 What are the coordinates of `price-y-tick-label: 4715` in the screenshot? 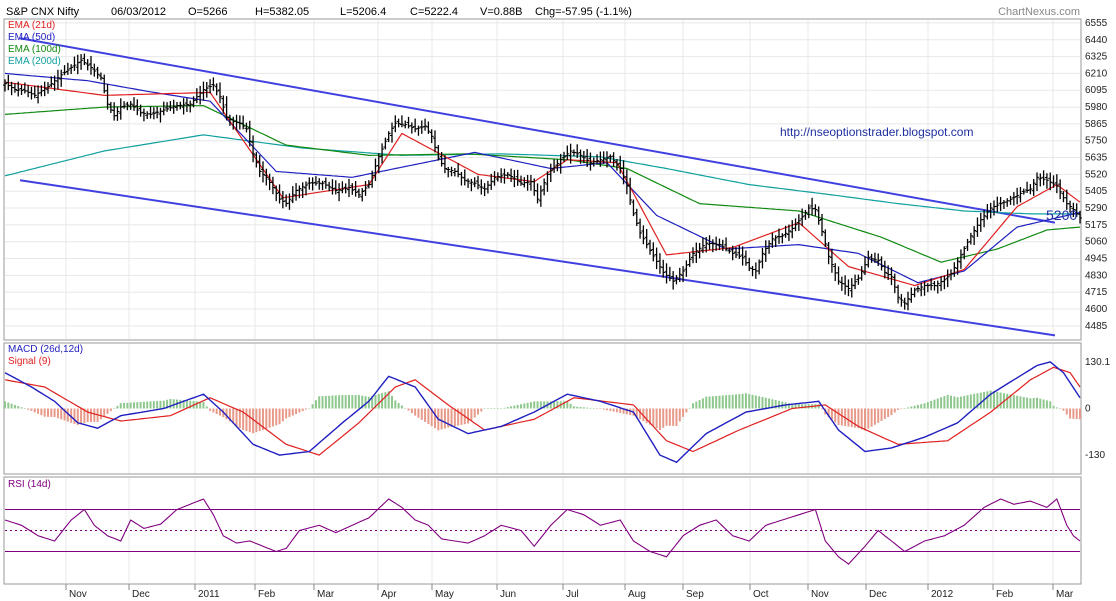 It's located at (1096, 292).